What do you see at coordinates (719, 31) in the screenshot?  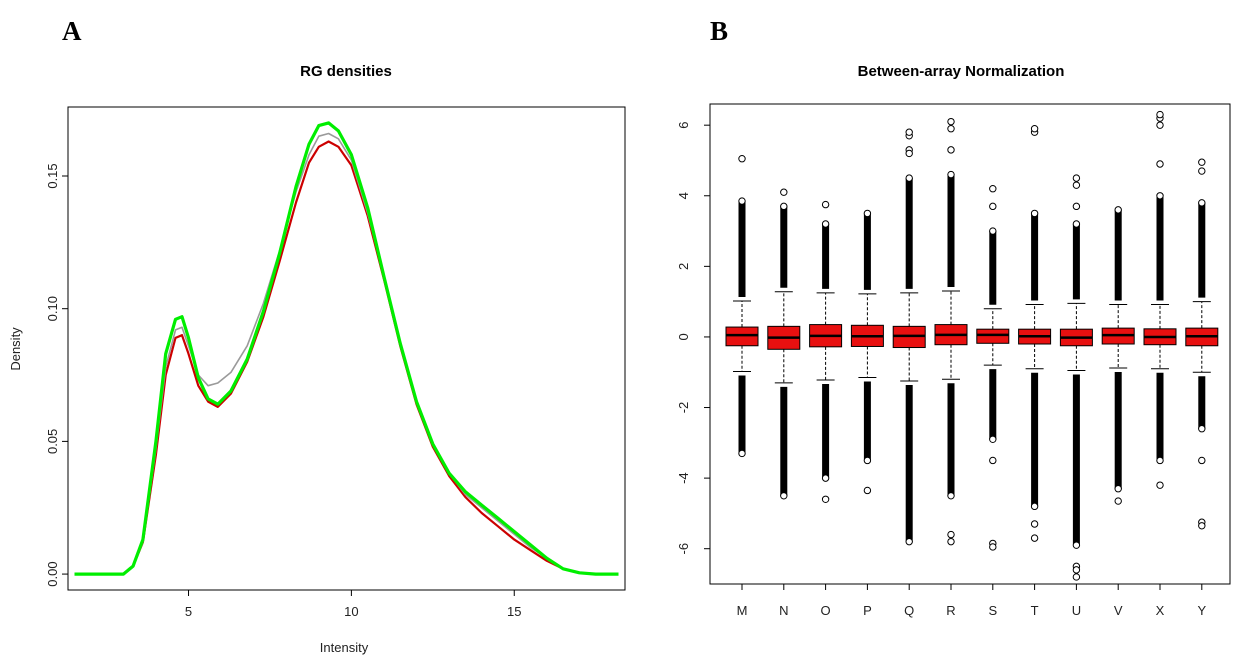 I see `panel-b-letter: B` at bounding box center [719, 31].